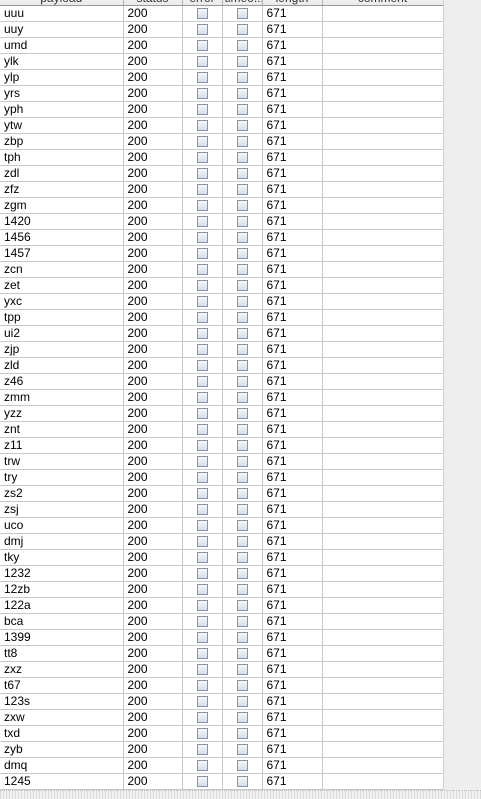  Describe the element at coordinates (221, 669) in the screenshot. I see `table-row: zxz 200 671` at that location.